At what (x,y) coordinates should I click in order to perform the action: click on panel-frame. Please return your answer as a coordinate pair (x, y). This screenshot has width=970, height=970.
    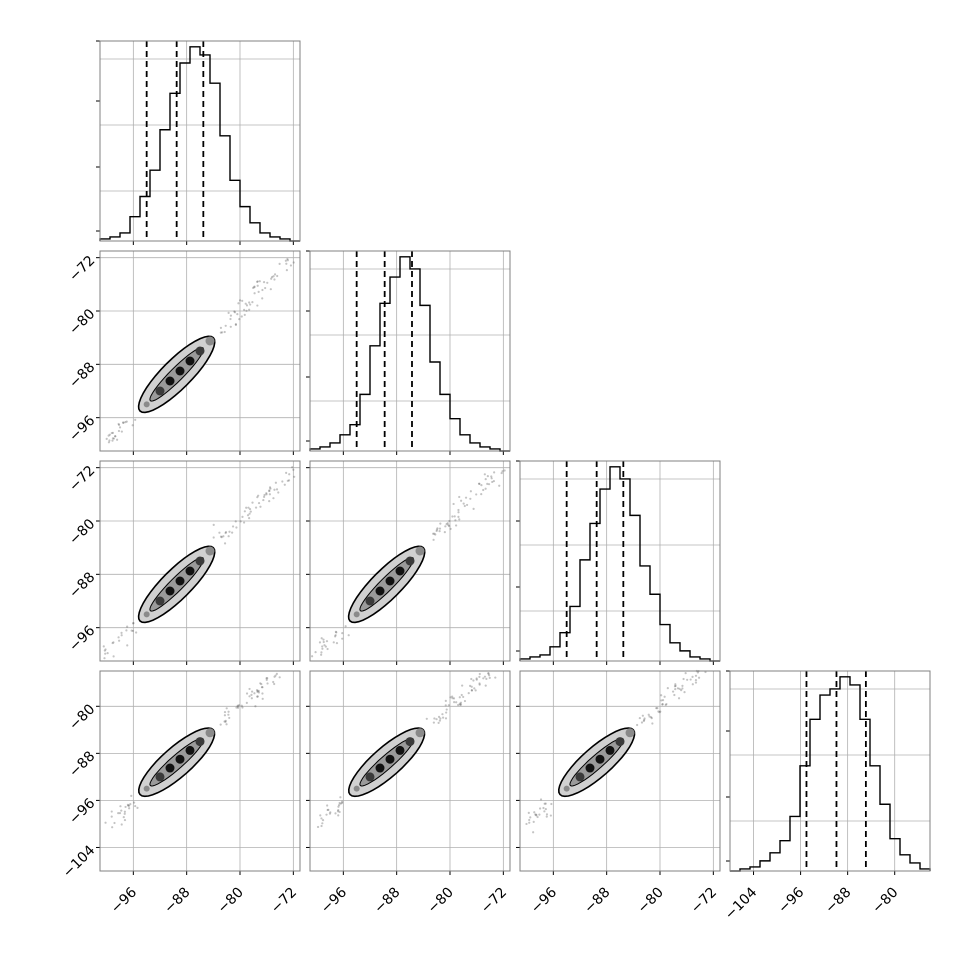
    Looking at the image, I should click on (830, 771).